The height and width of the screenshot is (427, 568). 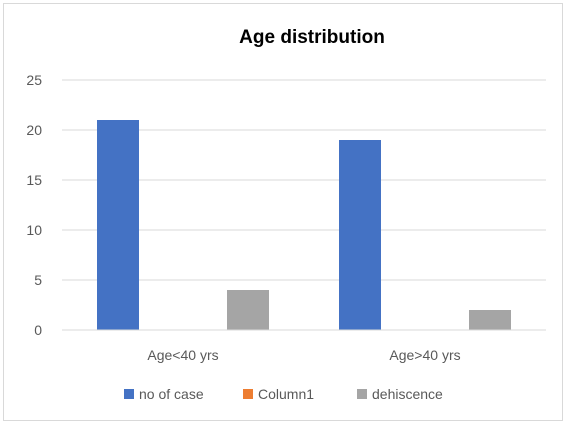 What do you see at coordinates (303, 355) in the screenshot?
I see `x-axis-ticks: Age<40 yrs Age>40 yrs` at bounding box center [303, 355].